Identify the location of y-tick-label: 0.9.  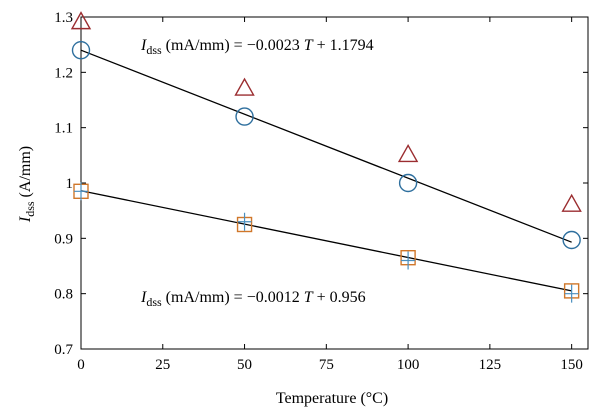
(63, 239).